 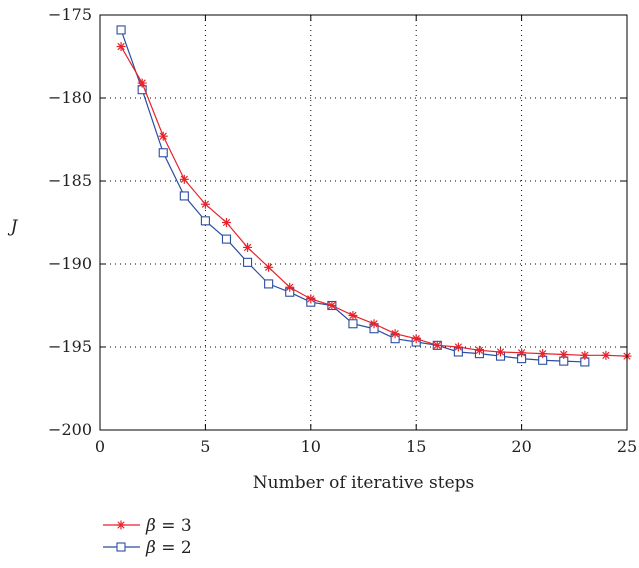 What do you see at coordinates (70, 346) in the screenshot?
I see `y-tick-label: −195` at bounding box center [70, 346].